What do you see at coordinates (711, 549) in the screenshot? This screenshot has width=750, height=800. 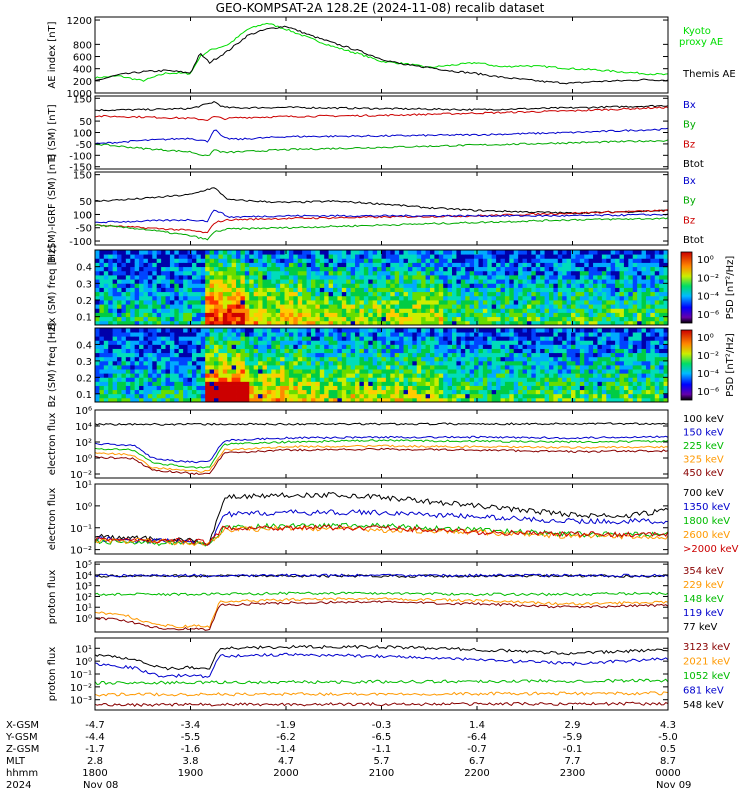 I see `legend-label: >2000 keV` at bounding box center [711, 549].